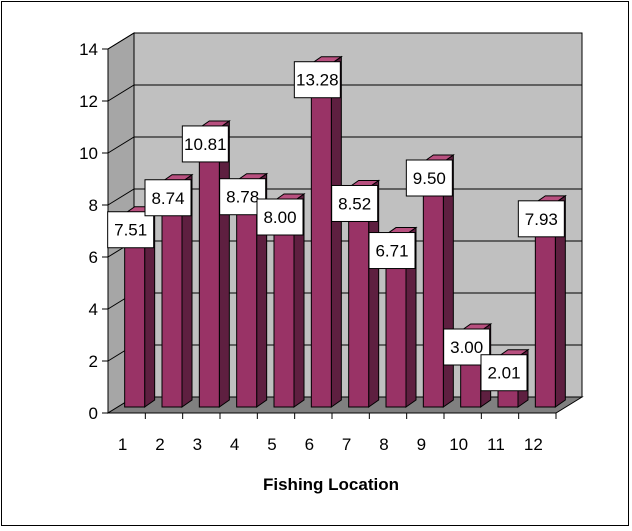  What do you see at coordinates (331, 484) in the screenshot?
I see `x-axis-title: Fishing Location` at bounding box center [331, 484].